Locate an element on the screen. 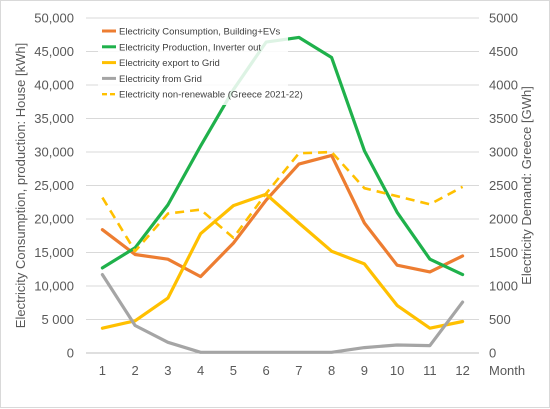  legend-label-3: Electricity export to Grid is located at coordinates (169, 63).